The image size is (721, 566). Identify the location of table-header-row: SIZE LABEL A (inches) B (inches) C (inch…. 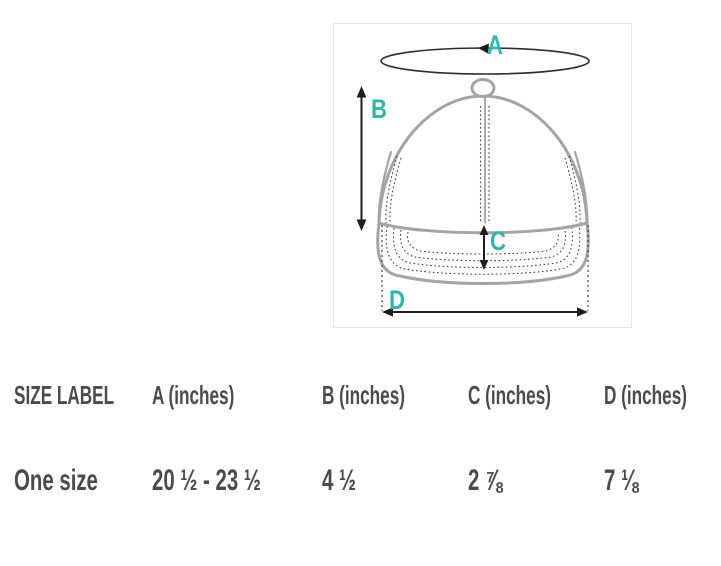
(360, 395).